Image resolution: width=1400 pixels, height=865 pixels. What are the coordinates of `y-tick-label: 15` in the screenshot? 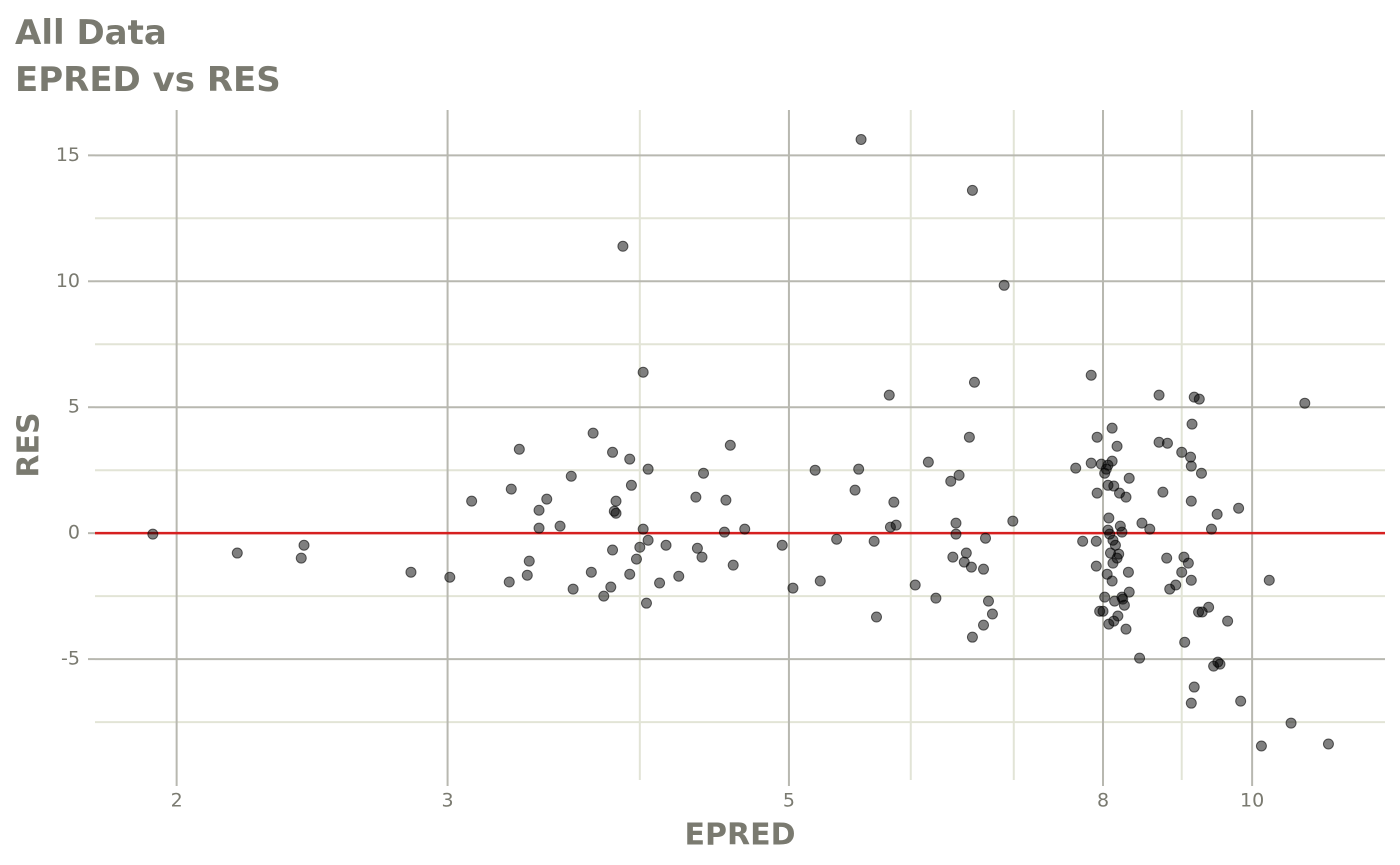 It's located at (68, 155).